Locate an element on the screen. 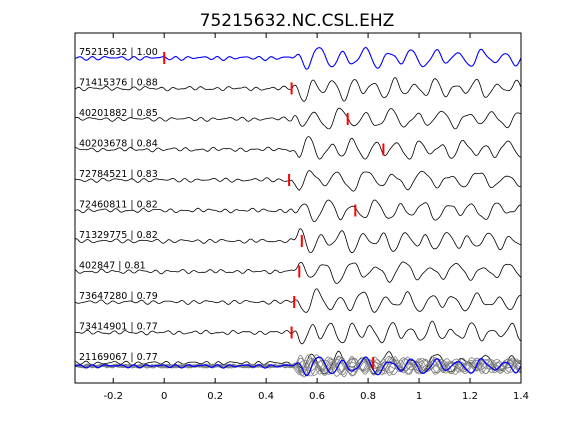 This screenshot has height=432, width=576. trace-label-21169067: 21169067 | 0.77 is located at coordinates (118, 357).